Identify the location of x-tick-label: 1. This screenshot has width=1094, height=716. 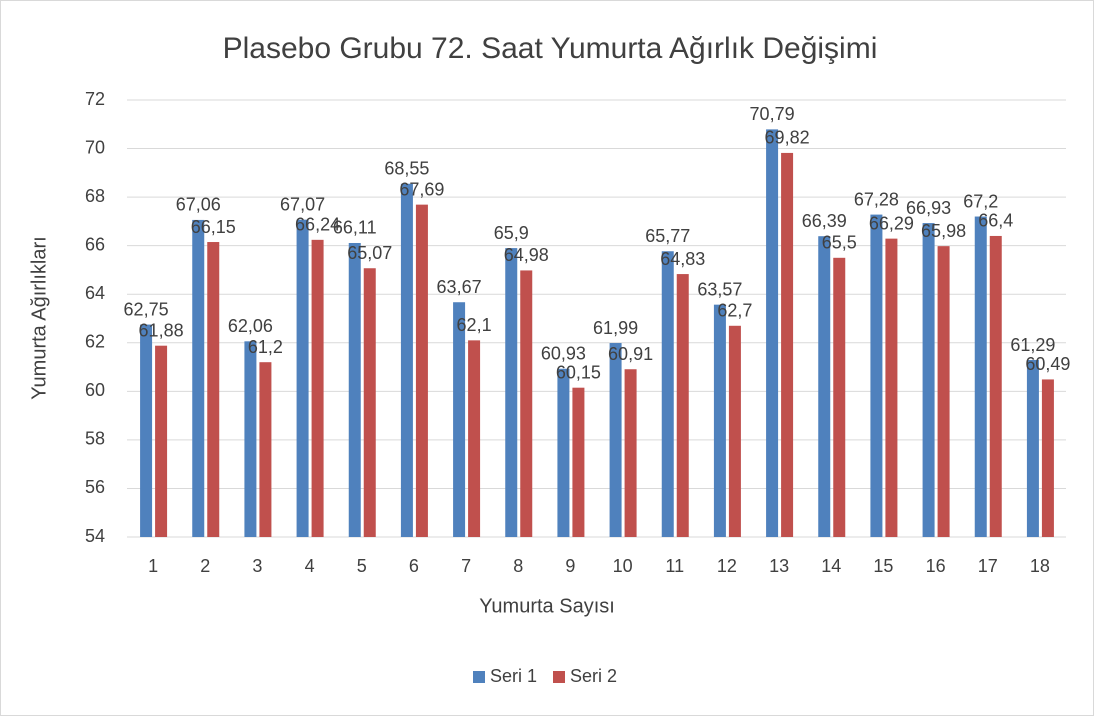
(153, 566).